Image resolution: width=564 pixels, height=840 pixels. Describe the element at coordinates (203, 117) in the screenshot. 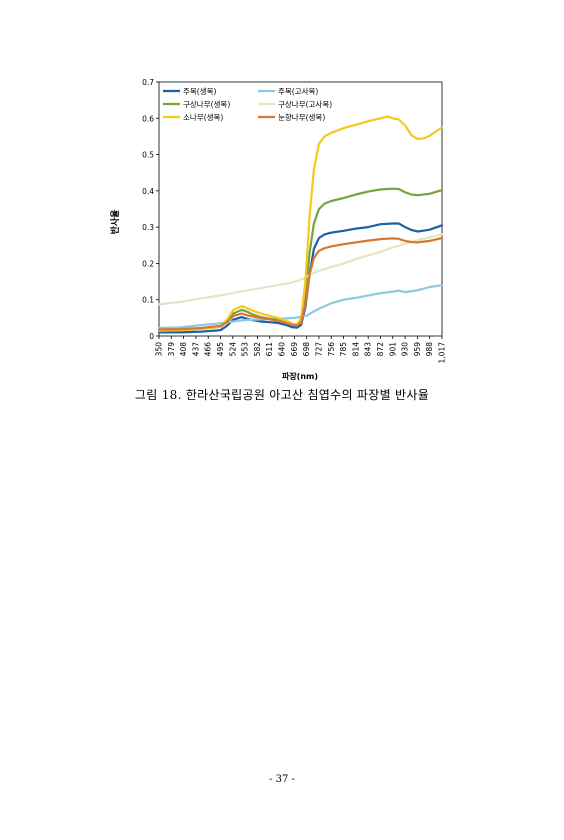

I see `legend-label: 소나무(생목)` at that location.